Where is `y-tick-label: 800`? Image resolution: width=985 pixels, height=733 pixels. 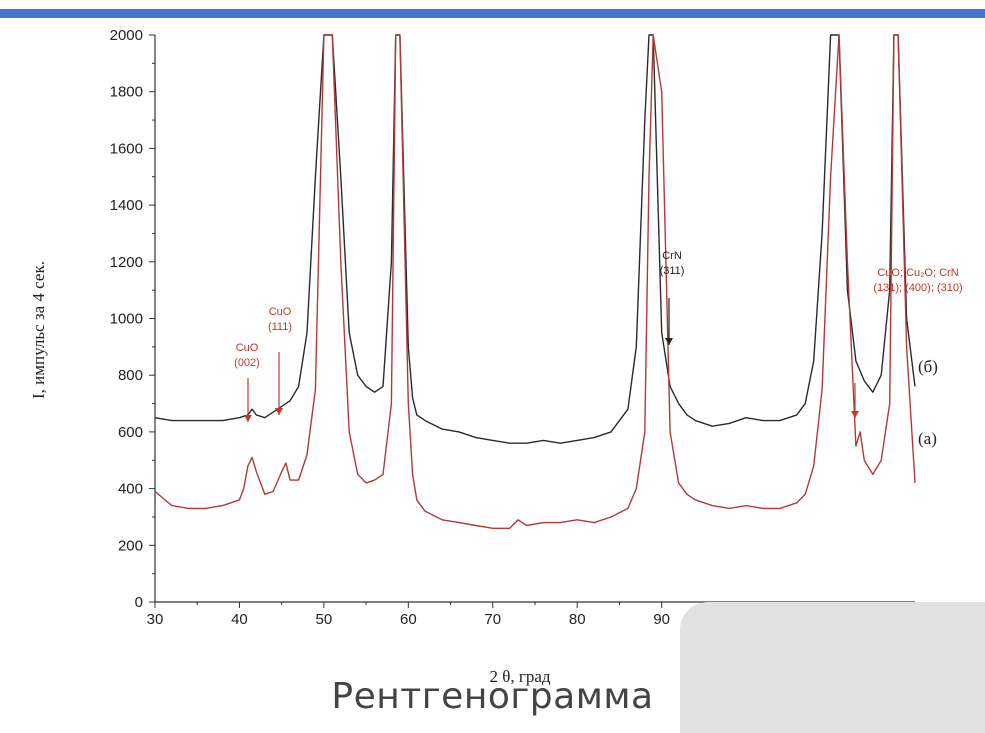 y-tick-label: 800 is located at coordinates (130, 375).